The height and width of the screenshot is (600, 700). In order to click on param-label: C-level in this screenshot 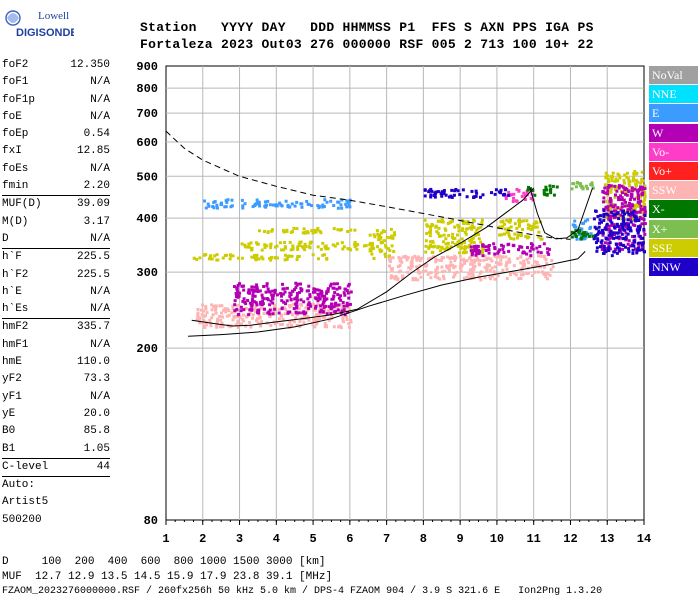, I will do `click(25, 466)`.